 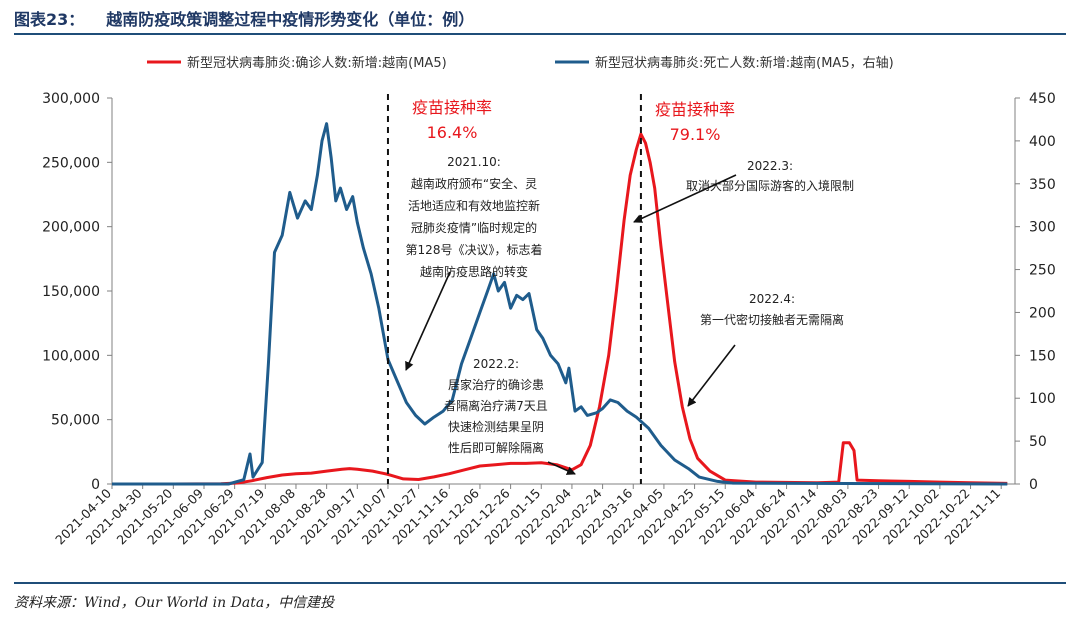 What do you see at coordinates (1042, 228) in the screenshot?
I see `right-tick-label: 300` at bounding box center [1042, 228].